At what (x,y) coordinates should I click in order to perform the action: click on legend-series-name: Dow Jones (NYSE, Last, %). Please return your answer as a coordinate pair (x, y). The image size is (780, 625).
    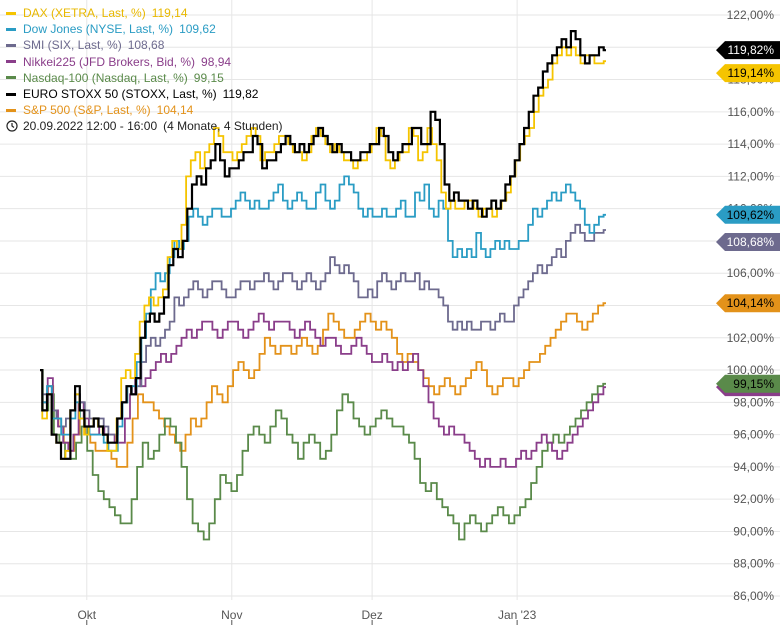
    Looking at the image, I should click on (98, 29).